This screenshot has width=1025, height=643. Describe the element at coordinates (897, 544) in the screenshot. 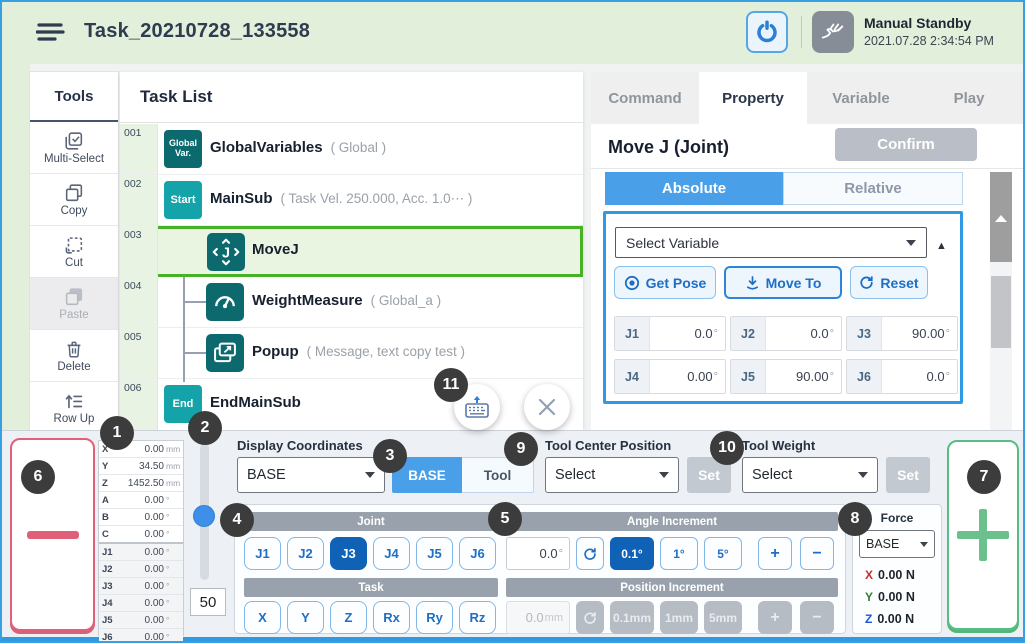

I see `force-frame-dropdown: BASE` at that location.